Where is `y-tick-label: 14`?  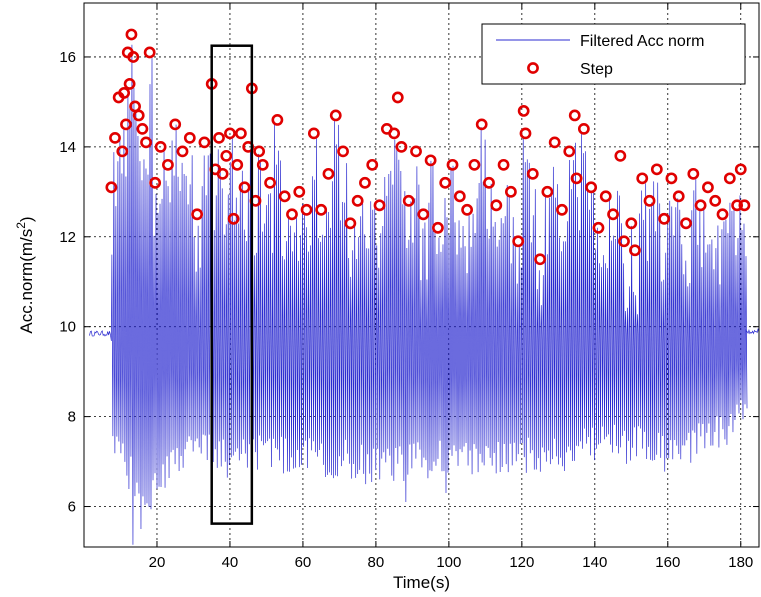
y-tick-label: 14 is located at coordinates (67, 147).